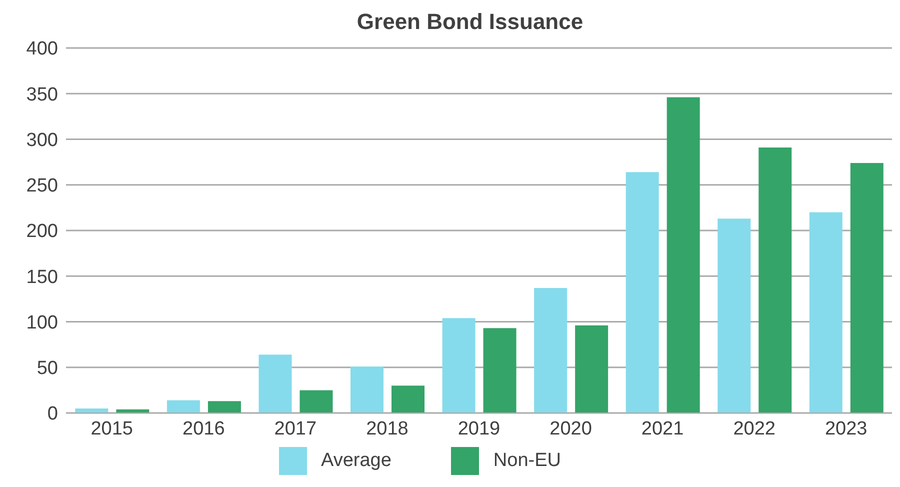 This screenshot has height=487, width=900. Describe the element at coordinates (42, 140) in the screenshot. I see `y-tick-label: 300` at that location.